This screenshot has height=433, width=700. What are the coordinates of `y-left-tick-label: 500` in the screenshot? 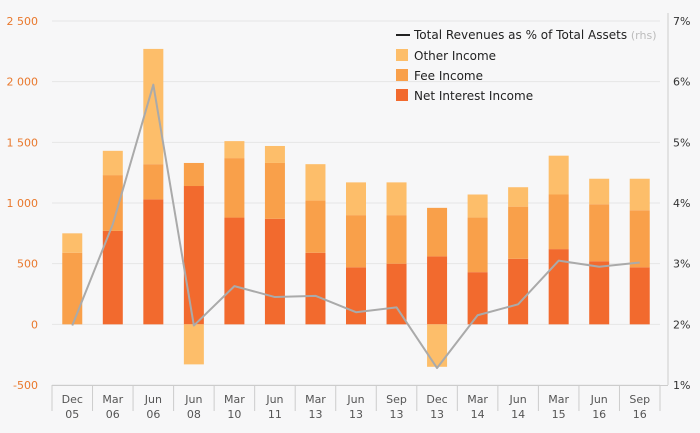 It's located at (27, 264).